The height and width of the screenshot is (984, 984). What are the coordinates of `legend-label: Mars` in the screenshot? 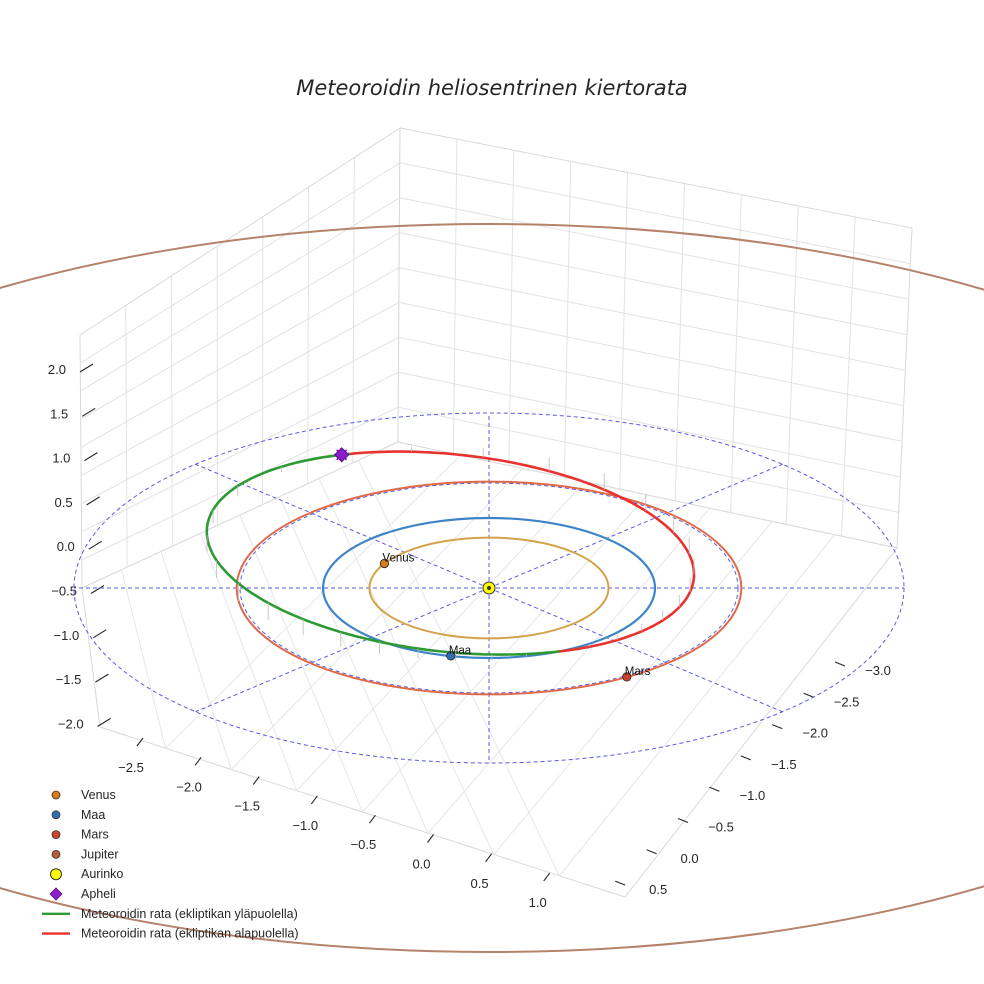 It's located at (95, 835).